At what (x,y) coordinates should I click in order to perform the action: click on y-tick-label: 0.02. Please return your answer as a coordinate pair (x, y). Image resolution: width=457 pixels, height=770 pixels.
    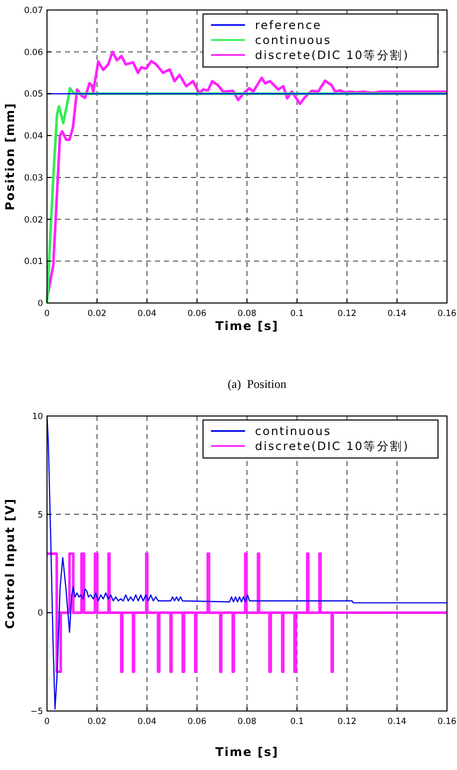
    Looking at the image, I should click on (33, 220).